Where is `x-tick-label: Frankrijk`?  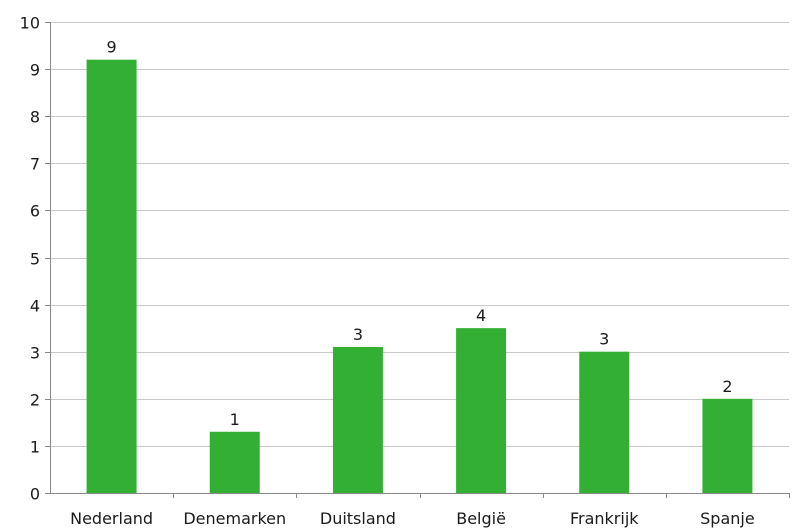
x-tick-label: Frankrijk is located at coordinates (604, 518).